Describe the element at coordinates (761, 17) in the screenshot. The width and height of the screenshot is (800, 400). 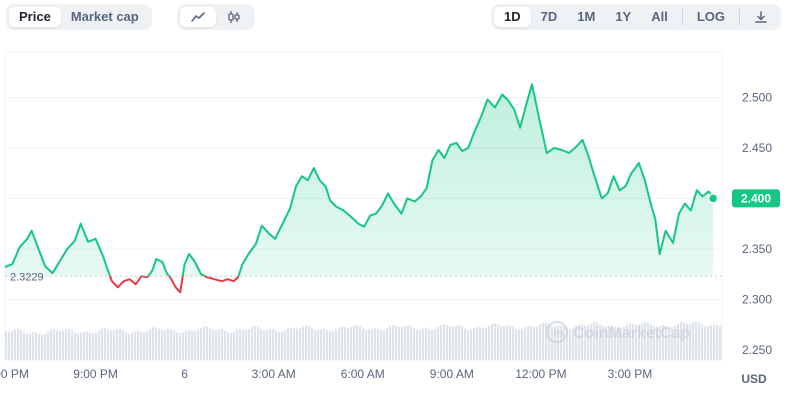
I see `download-button` at that location.